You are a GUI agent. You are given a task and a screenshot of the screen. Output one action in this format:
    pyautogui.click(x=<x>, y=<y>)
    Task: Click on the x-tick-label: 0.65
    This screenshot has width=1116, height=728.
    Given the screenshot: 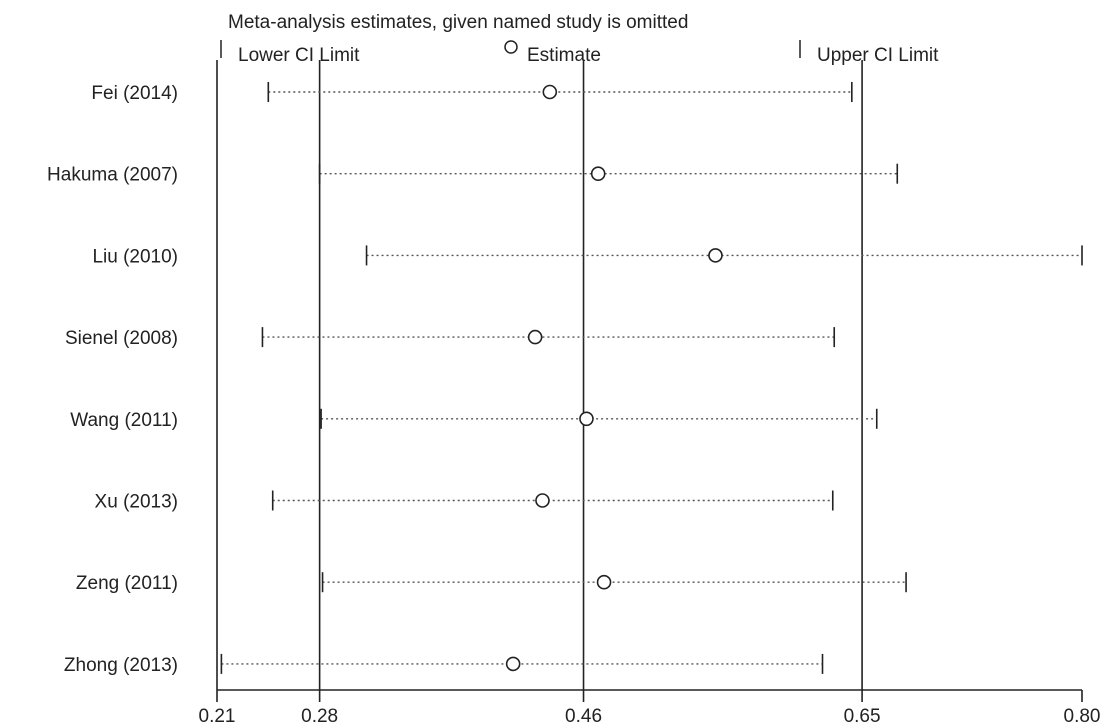 What is the action you would take?
    pyautogui.click(x=862, y=716)
    